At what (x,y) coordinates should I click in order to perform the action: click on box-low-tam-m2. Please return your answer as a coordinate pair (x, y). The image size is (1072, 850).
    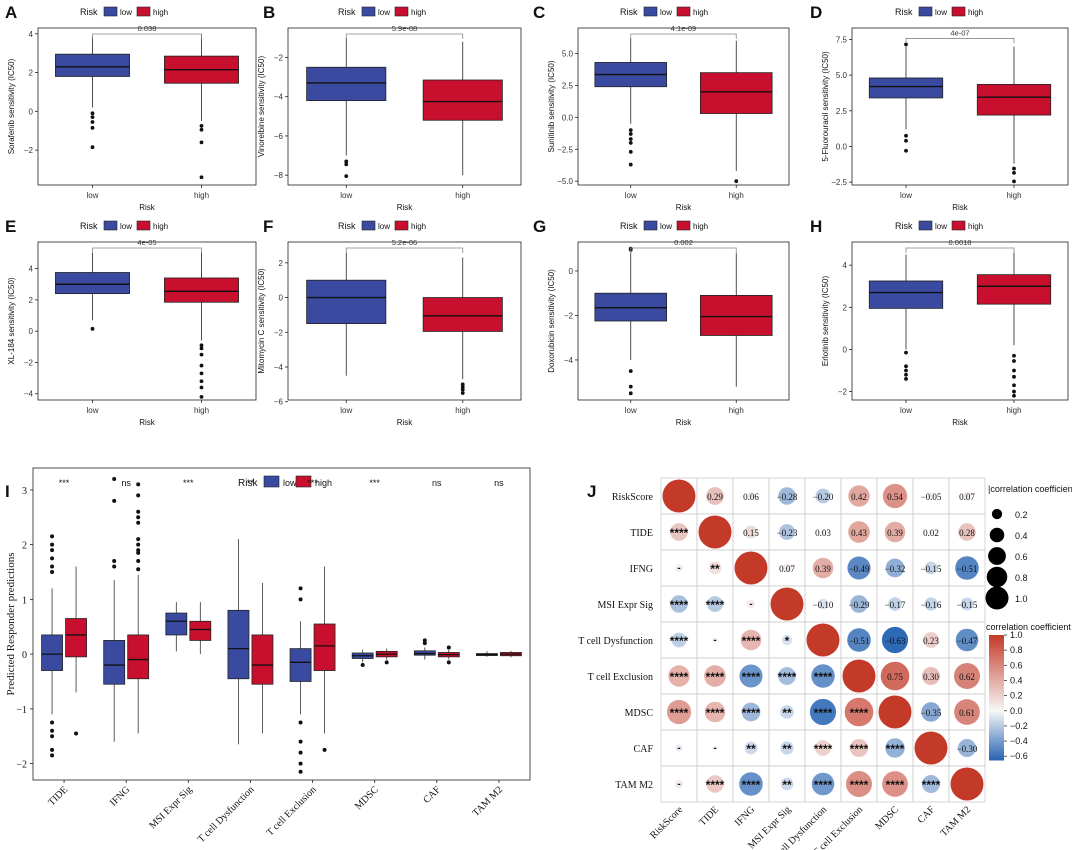
    Looking at the image, I should click on (487, 654).